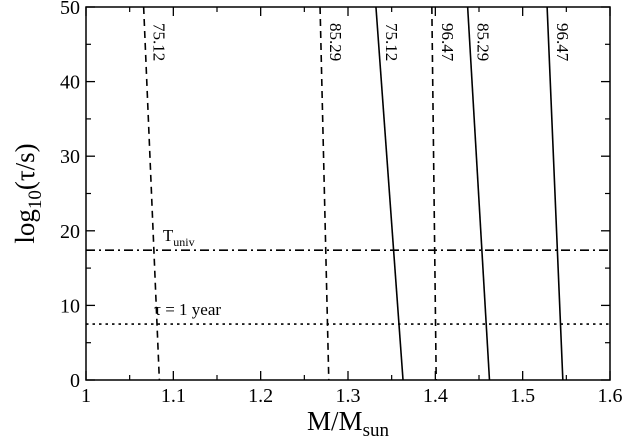 The image size is (628, 447). Describe the element at coordinates (35, 199) in the screenshot. I see `y-axis-title-sub: 10` at that location.